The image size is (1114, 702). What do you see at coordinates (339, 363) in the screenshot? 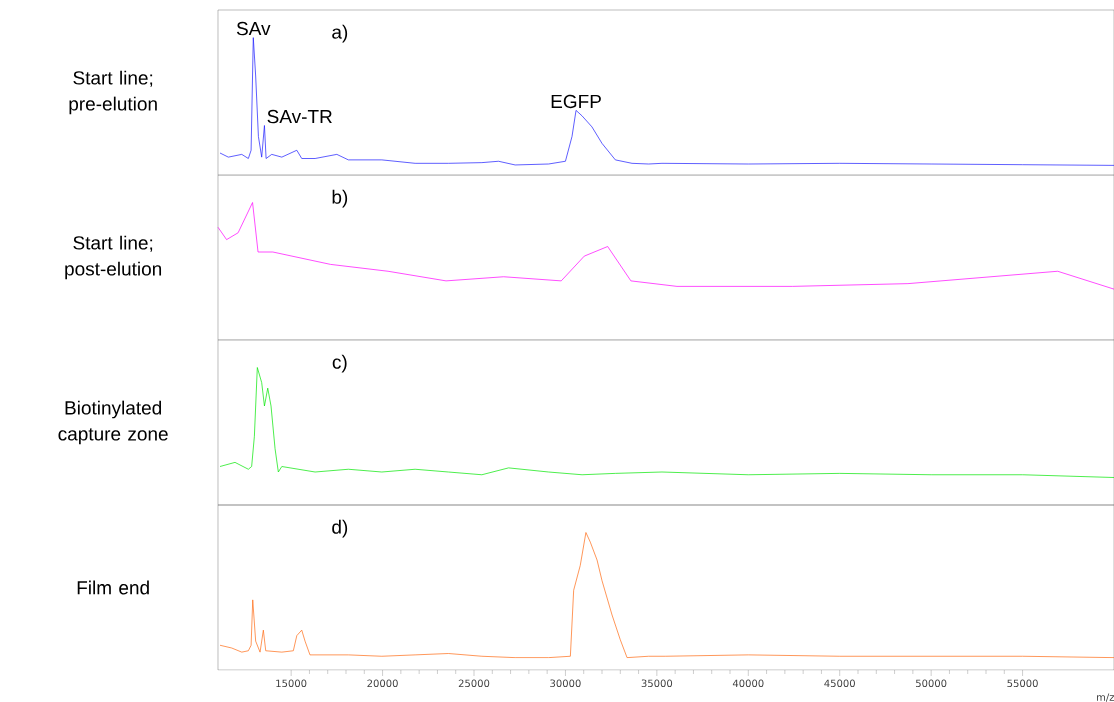
I see `chart-title: c)` at bounding box center [339, 363].